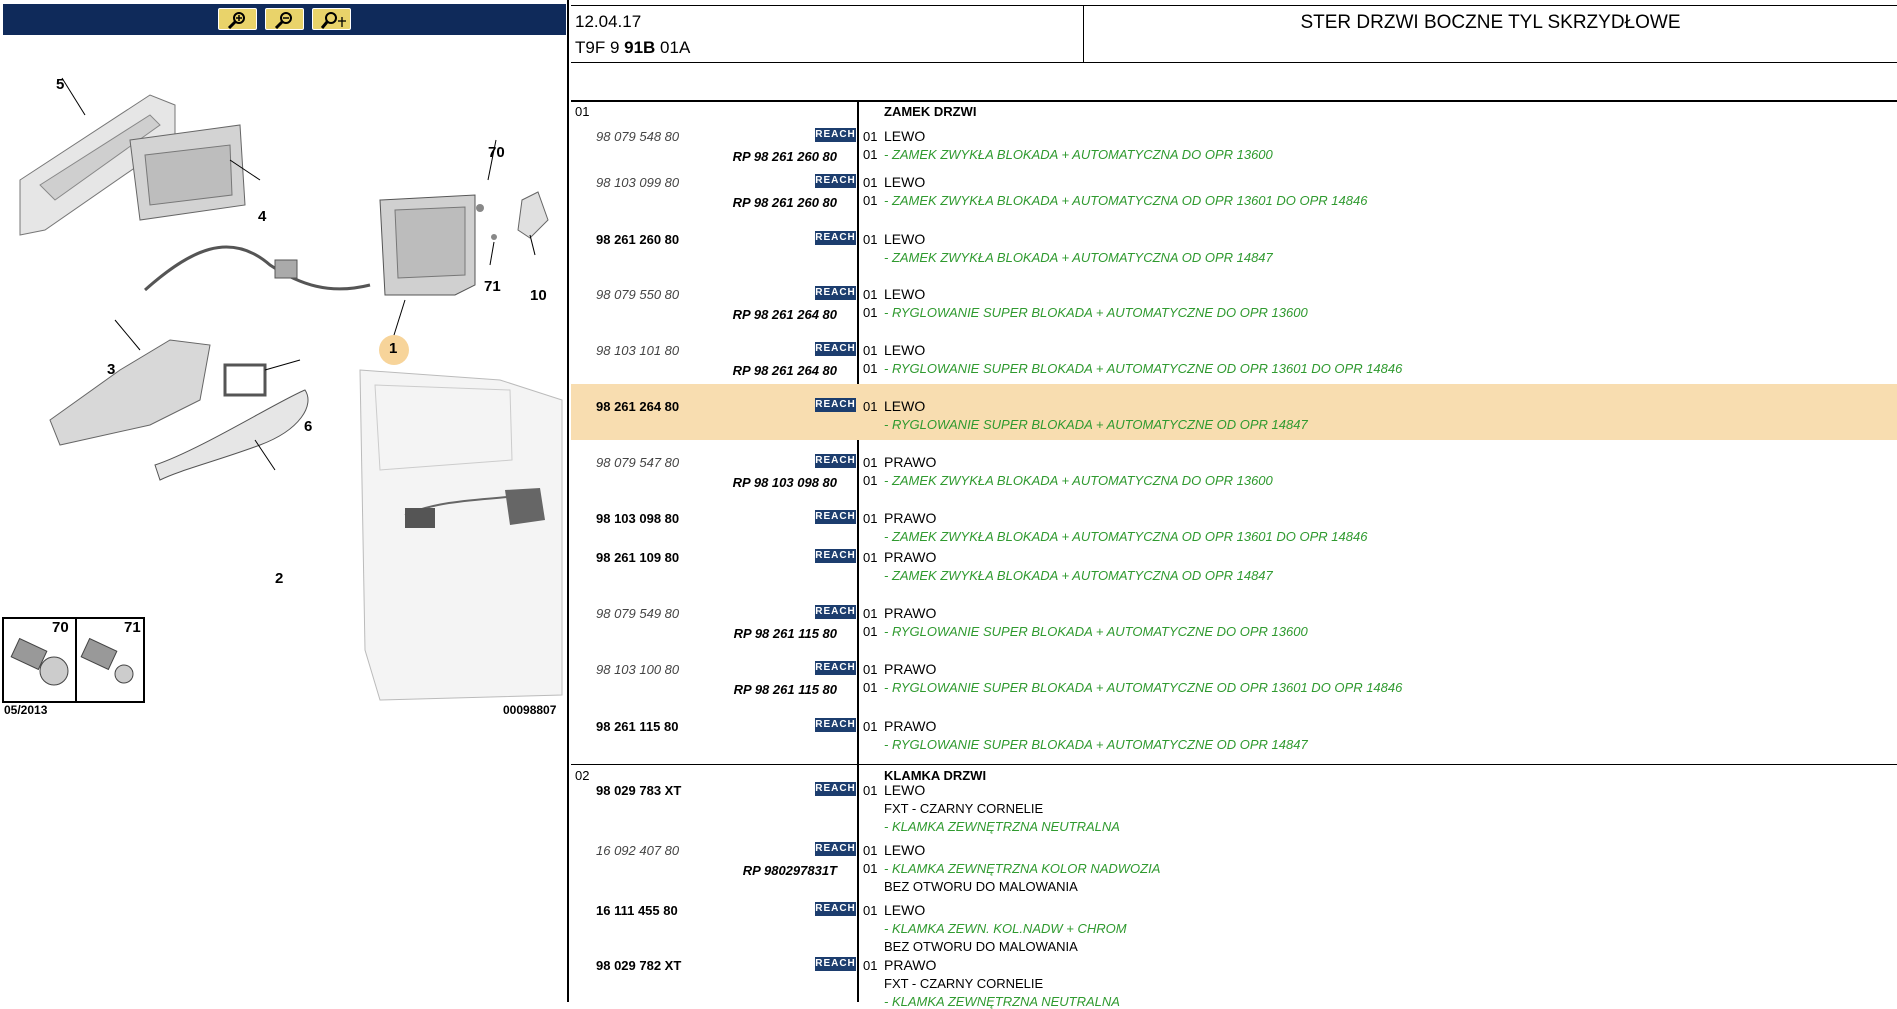  What do you see at coordinates (638, 613) in the screenshot?
I see `part-number: 98 079 549 80` at bounding box center [638, 613].